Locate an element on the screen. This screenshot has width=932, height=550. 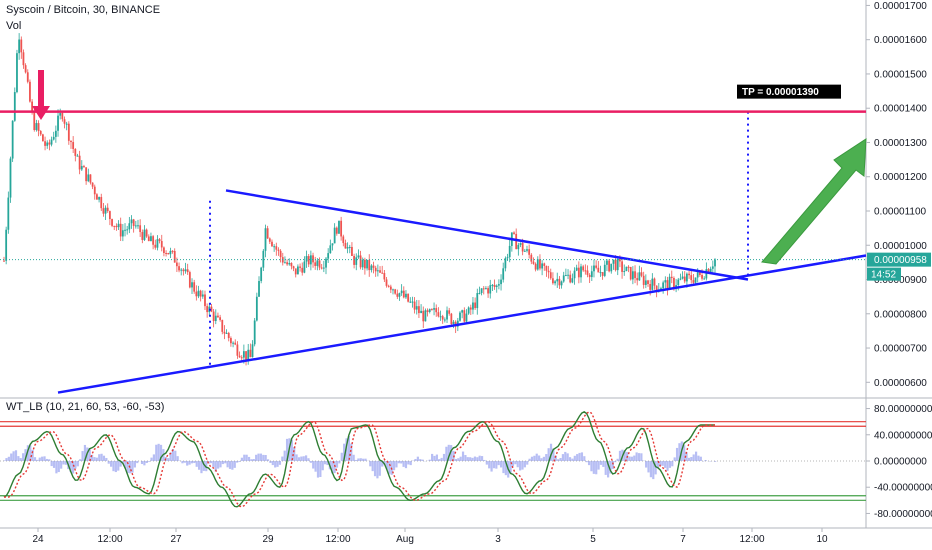
red-down-arrow-icon is located at coordinates (41, 95).